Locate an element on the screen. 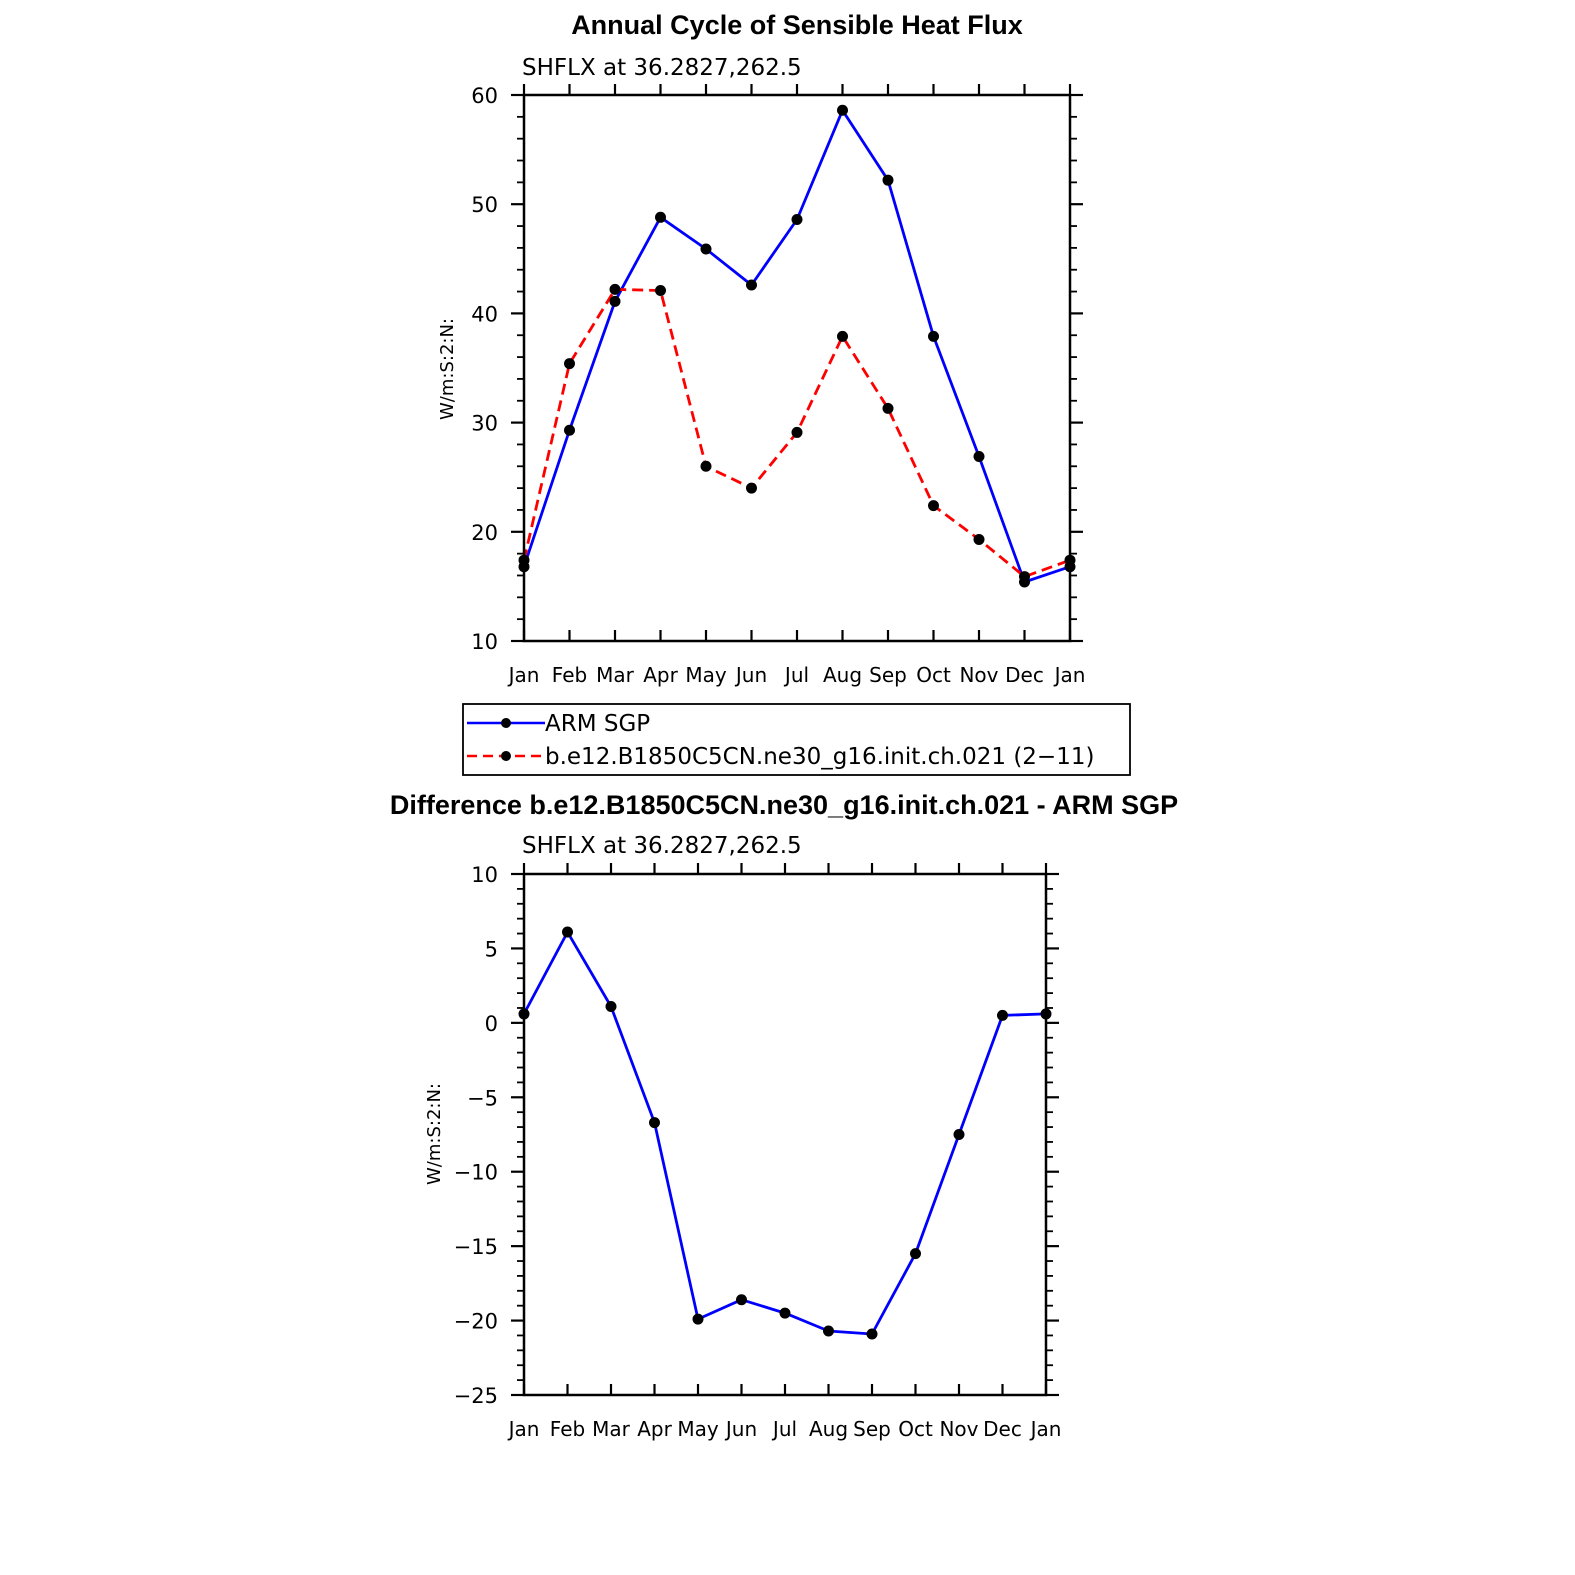  y-tick-label: 0 is located at coordinates (491, 1024).